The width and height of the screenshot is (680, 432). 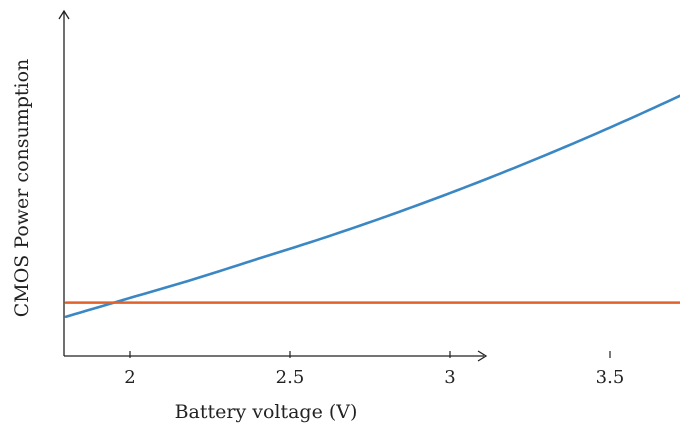 I want to click on x-tick-label: 3.5, so click(x=610, y=377).